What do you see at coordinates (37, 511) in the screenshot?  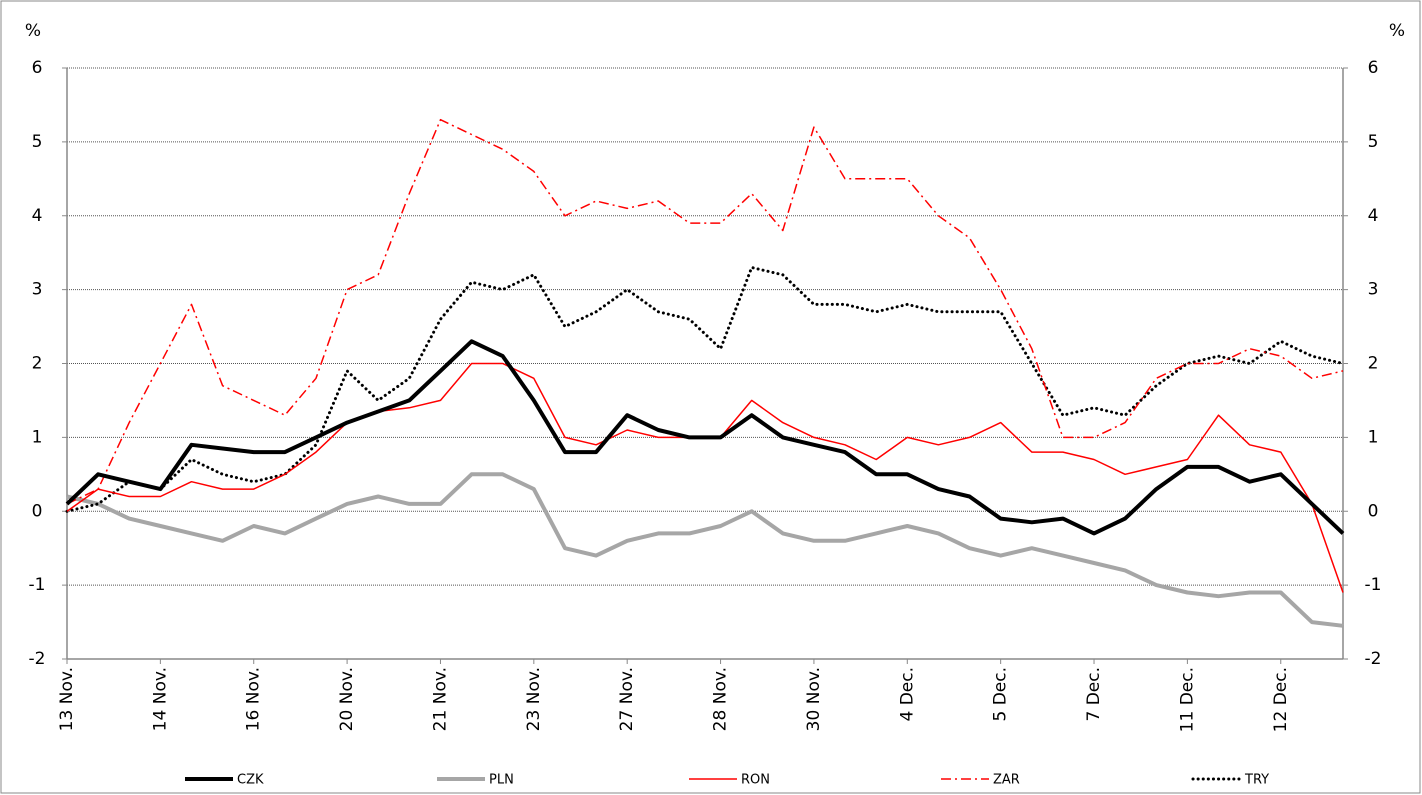 I see `y-tick-label: 0` at bounding box center [37, 511].